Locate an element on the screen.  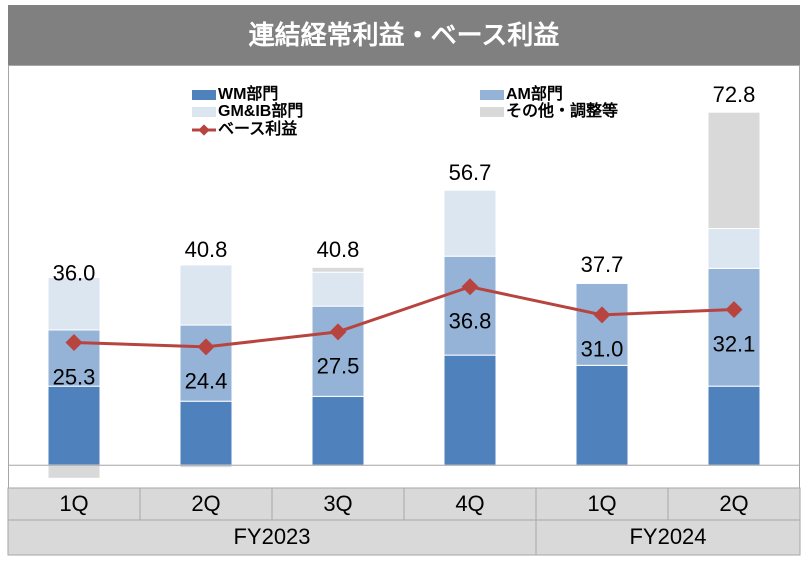
total-label: 72.8 is located at coordinates (734, 94).